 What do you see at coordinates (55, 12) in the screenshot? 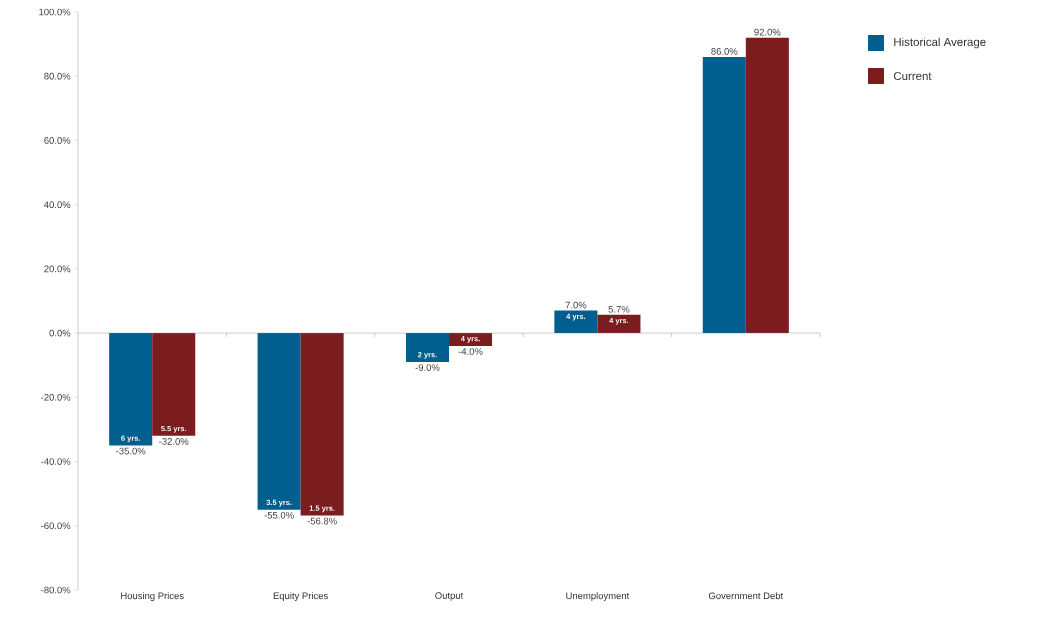
I see `y-tick-label: 100.0%` at bounding box center [55, 12].